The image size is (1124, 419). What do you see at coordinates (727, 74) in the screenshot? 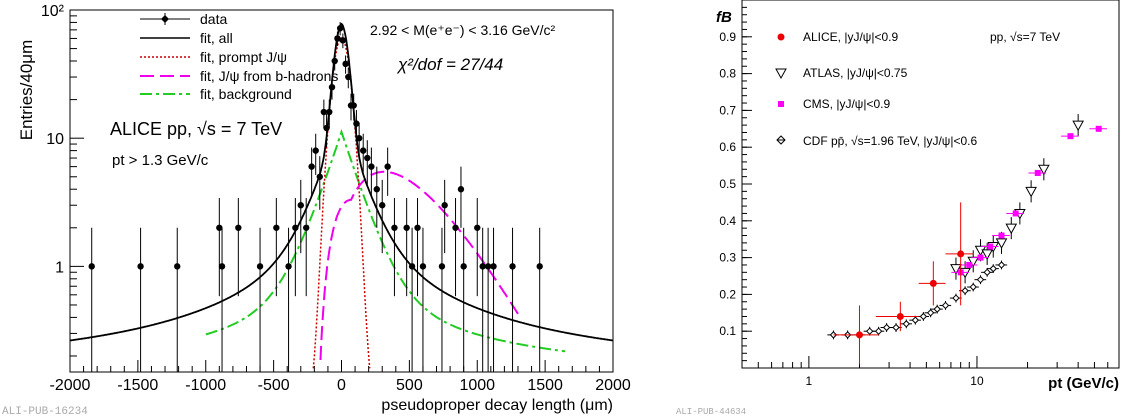
I see `right-y-tick-label: 0.8` at bounding box center [727, 74].